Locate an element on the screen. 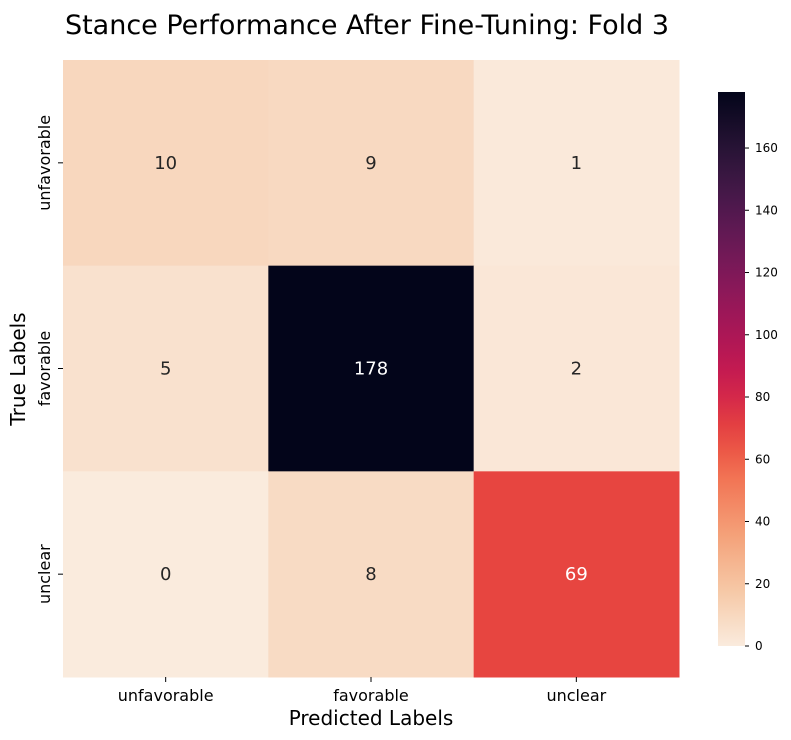  colorbar-tick-label: 0 is located at coordinates (759, 646).